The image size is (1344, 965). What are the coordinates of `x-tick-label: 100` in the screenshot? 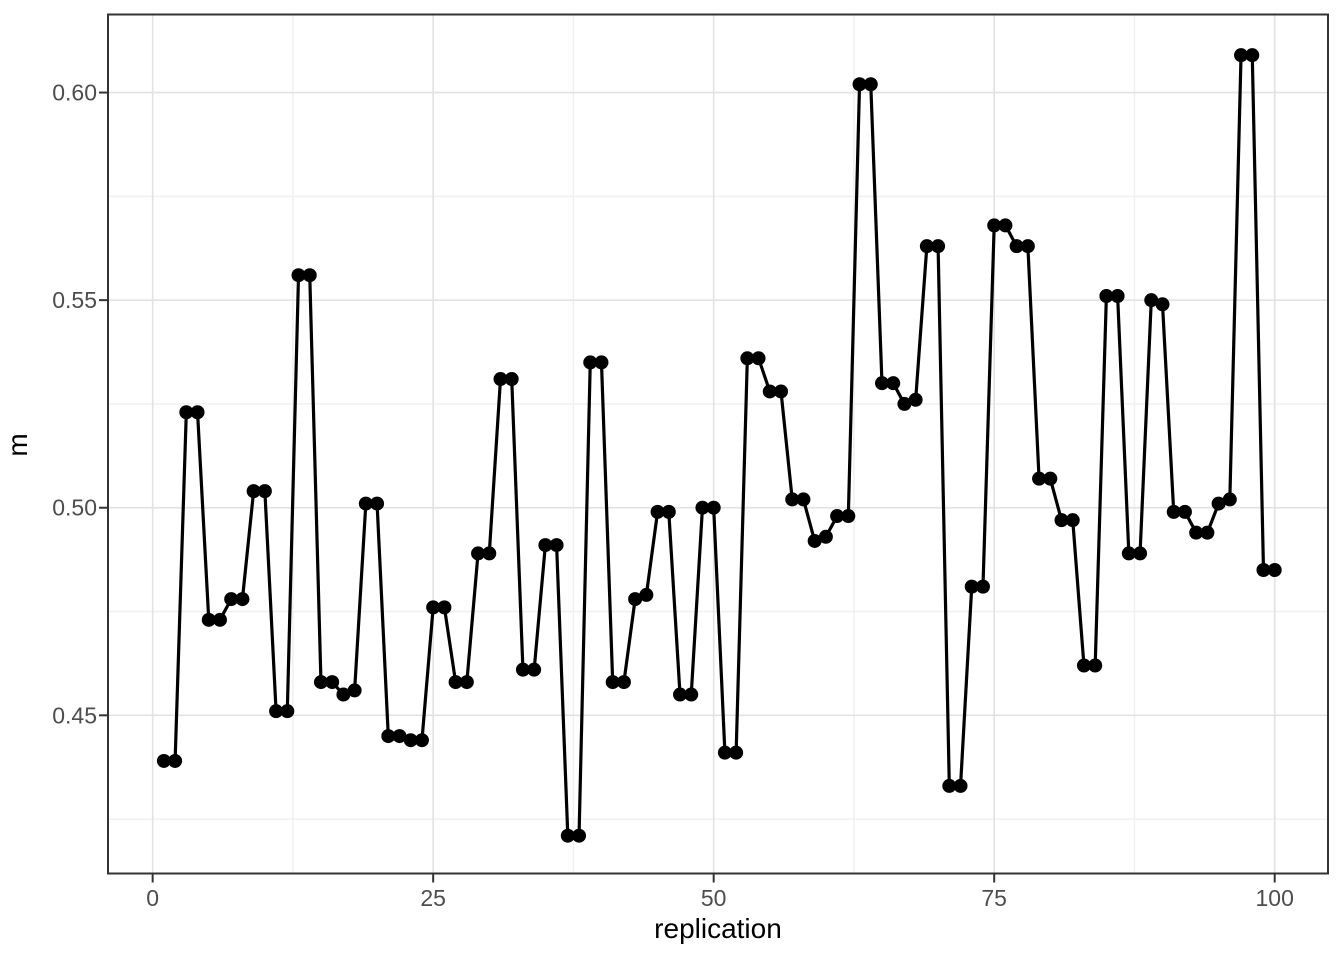 It's located at (1275, 898).